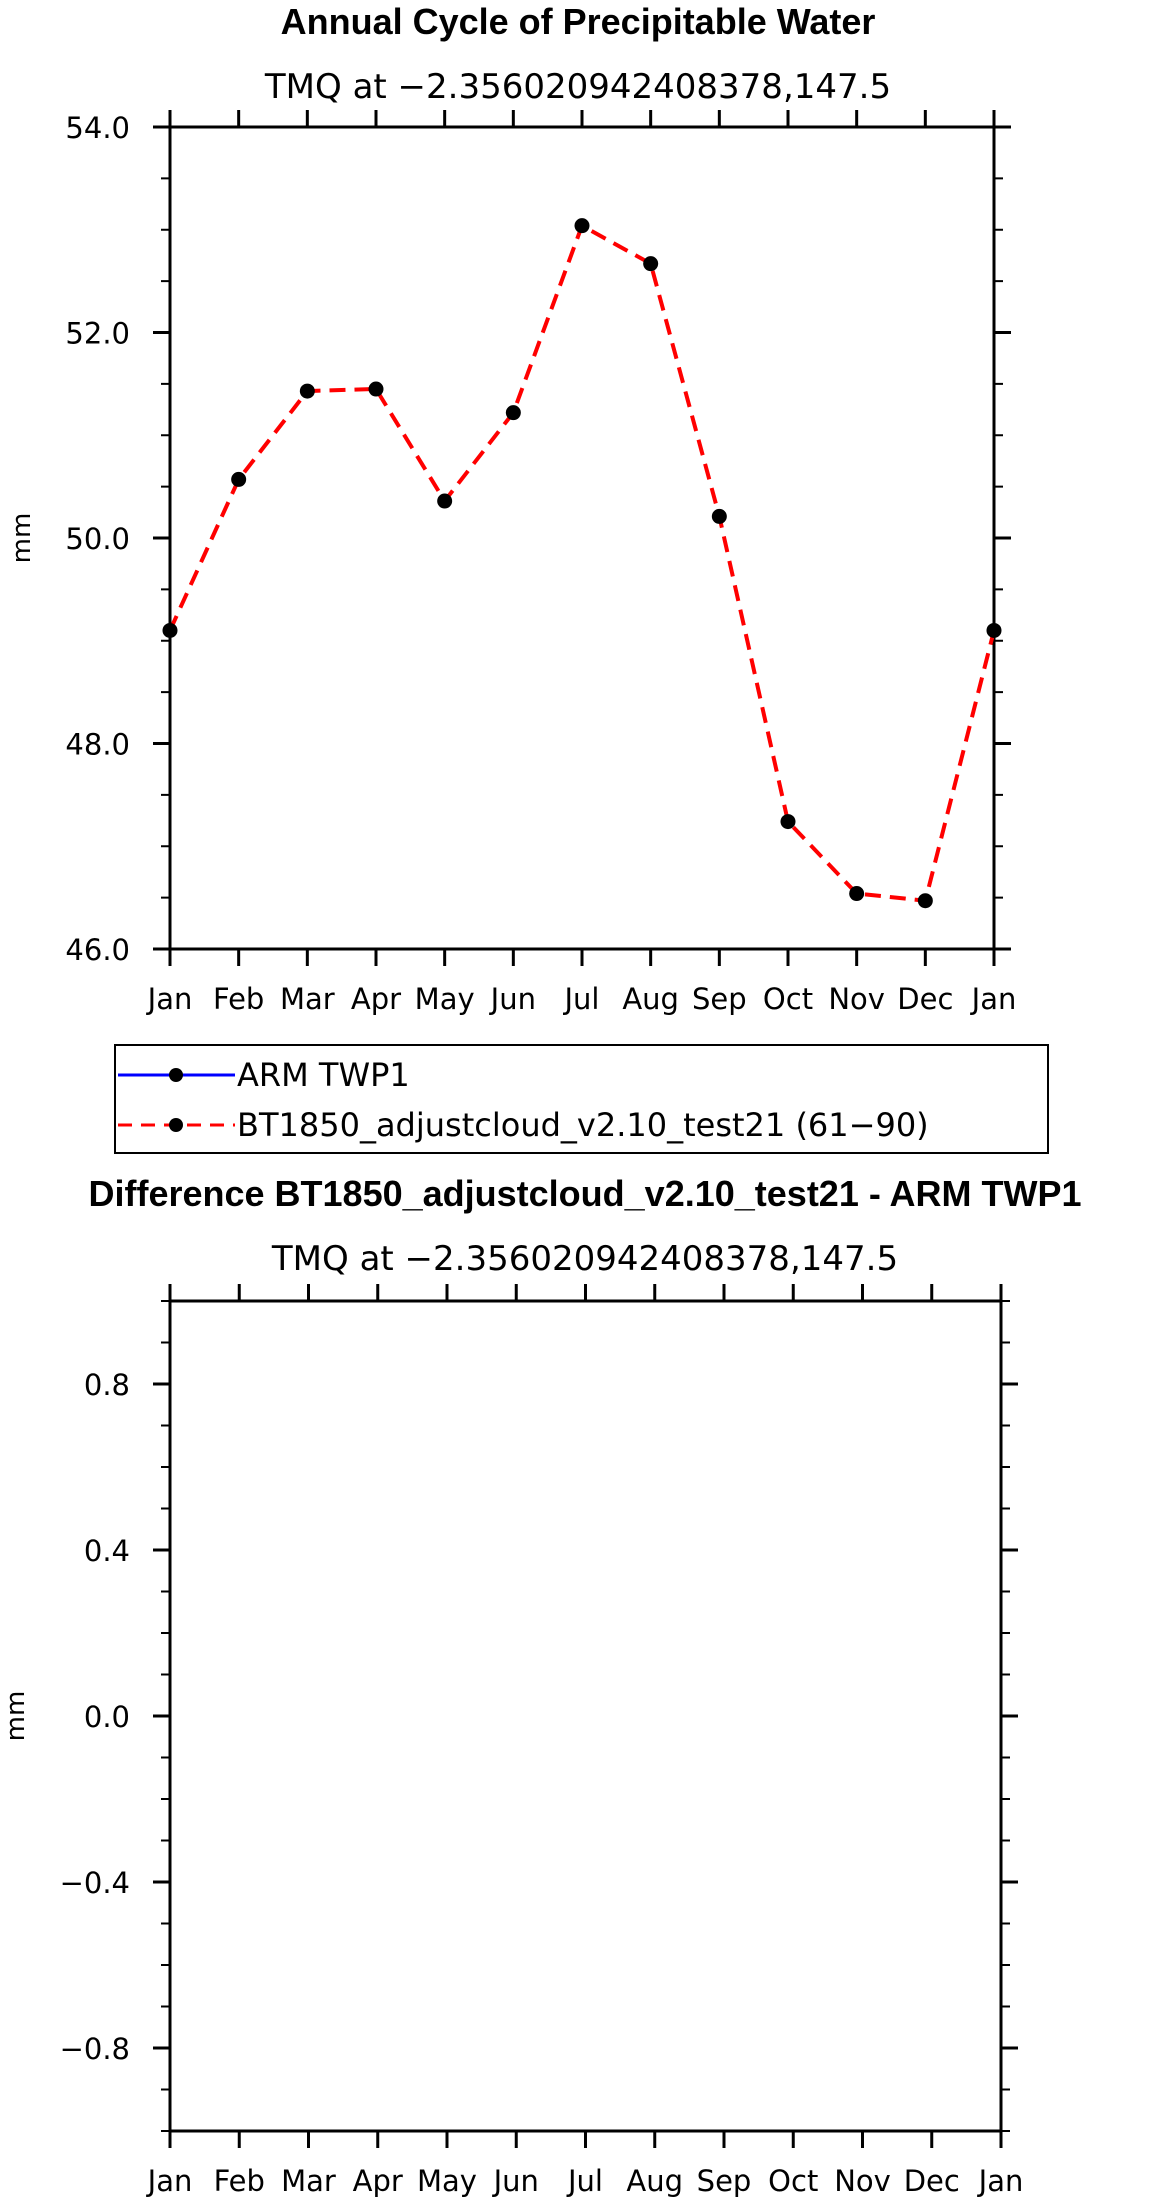 This screenshot has height=2208, width=1162. What do you see at coordinates (577, 87) in the screenshot?
I see `chart1-subtitle: TMQ at −2.356020942408378,147.5` at bounding box center [577, 87].